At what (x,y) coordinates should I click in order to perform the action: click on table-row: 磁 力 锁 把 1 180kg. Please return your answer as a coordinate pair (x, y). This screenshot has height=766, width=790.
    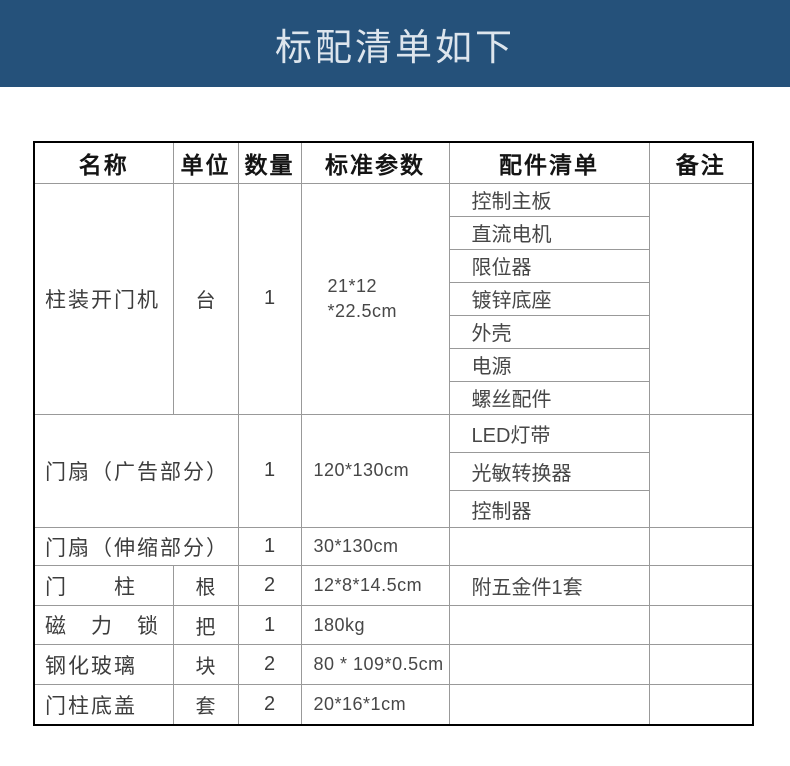
    Looking at the image, I should click on (393, 625).